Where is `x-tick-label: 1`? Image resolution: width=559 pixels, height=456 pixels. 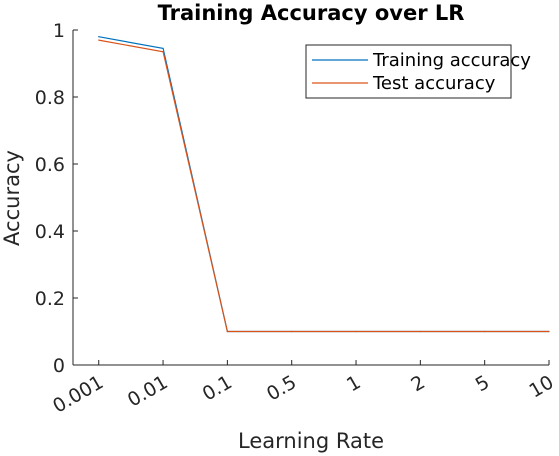 x-tick-label: 1 is located at coordinates (353, 383).